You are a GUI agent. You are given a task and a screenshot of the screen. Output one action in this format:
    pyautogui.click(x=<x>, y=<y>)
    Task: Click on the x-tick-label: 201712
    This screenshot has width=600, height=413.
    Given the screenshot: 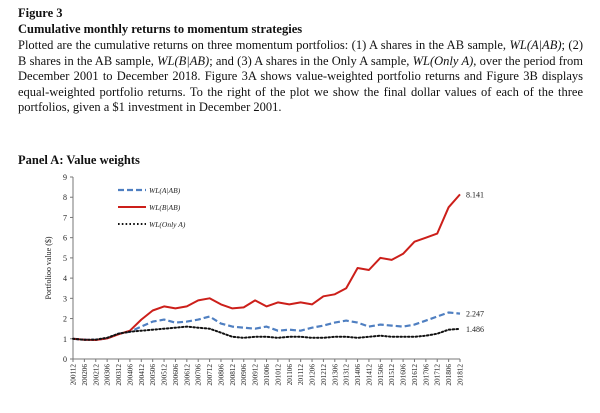 What is the action you would take?
    pyautogui.click(x=438, y=375)
    